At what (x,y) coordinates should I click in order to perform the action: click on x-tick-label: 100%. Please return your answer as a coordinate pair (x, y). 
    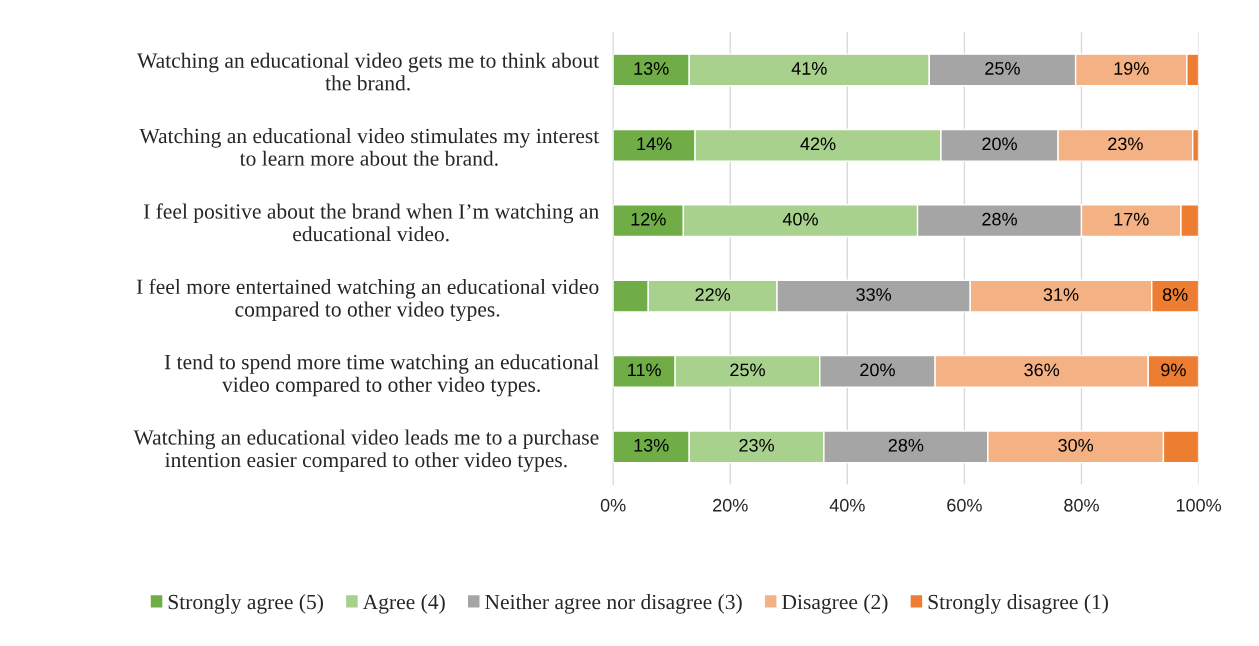
    Looking at the image, I should click on (1199, 505).